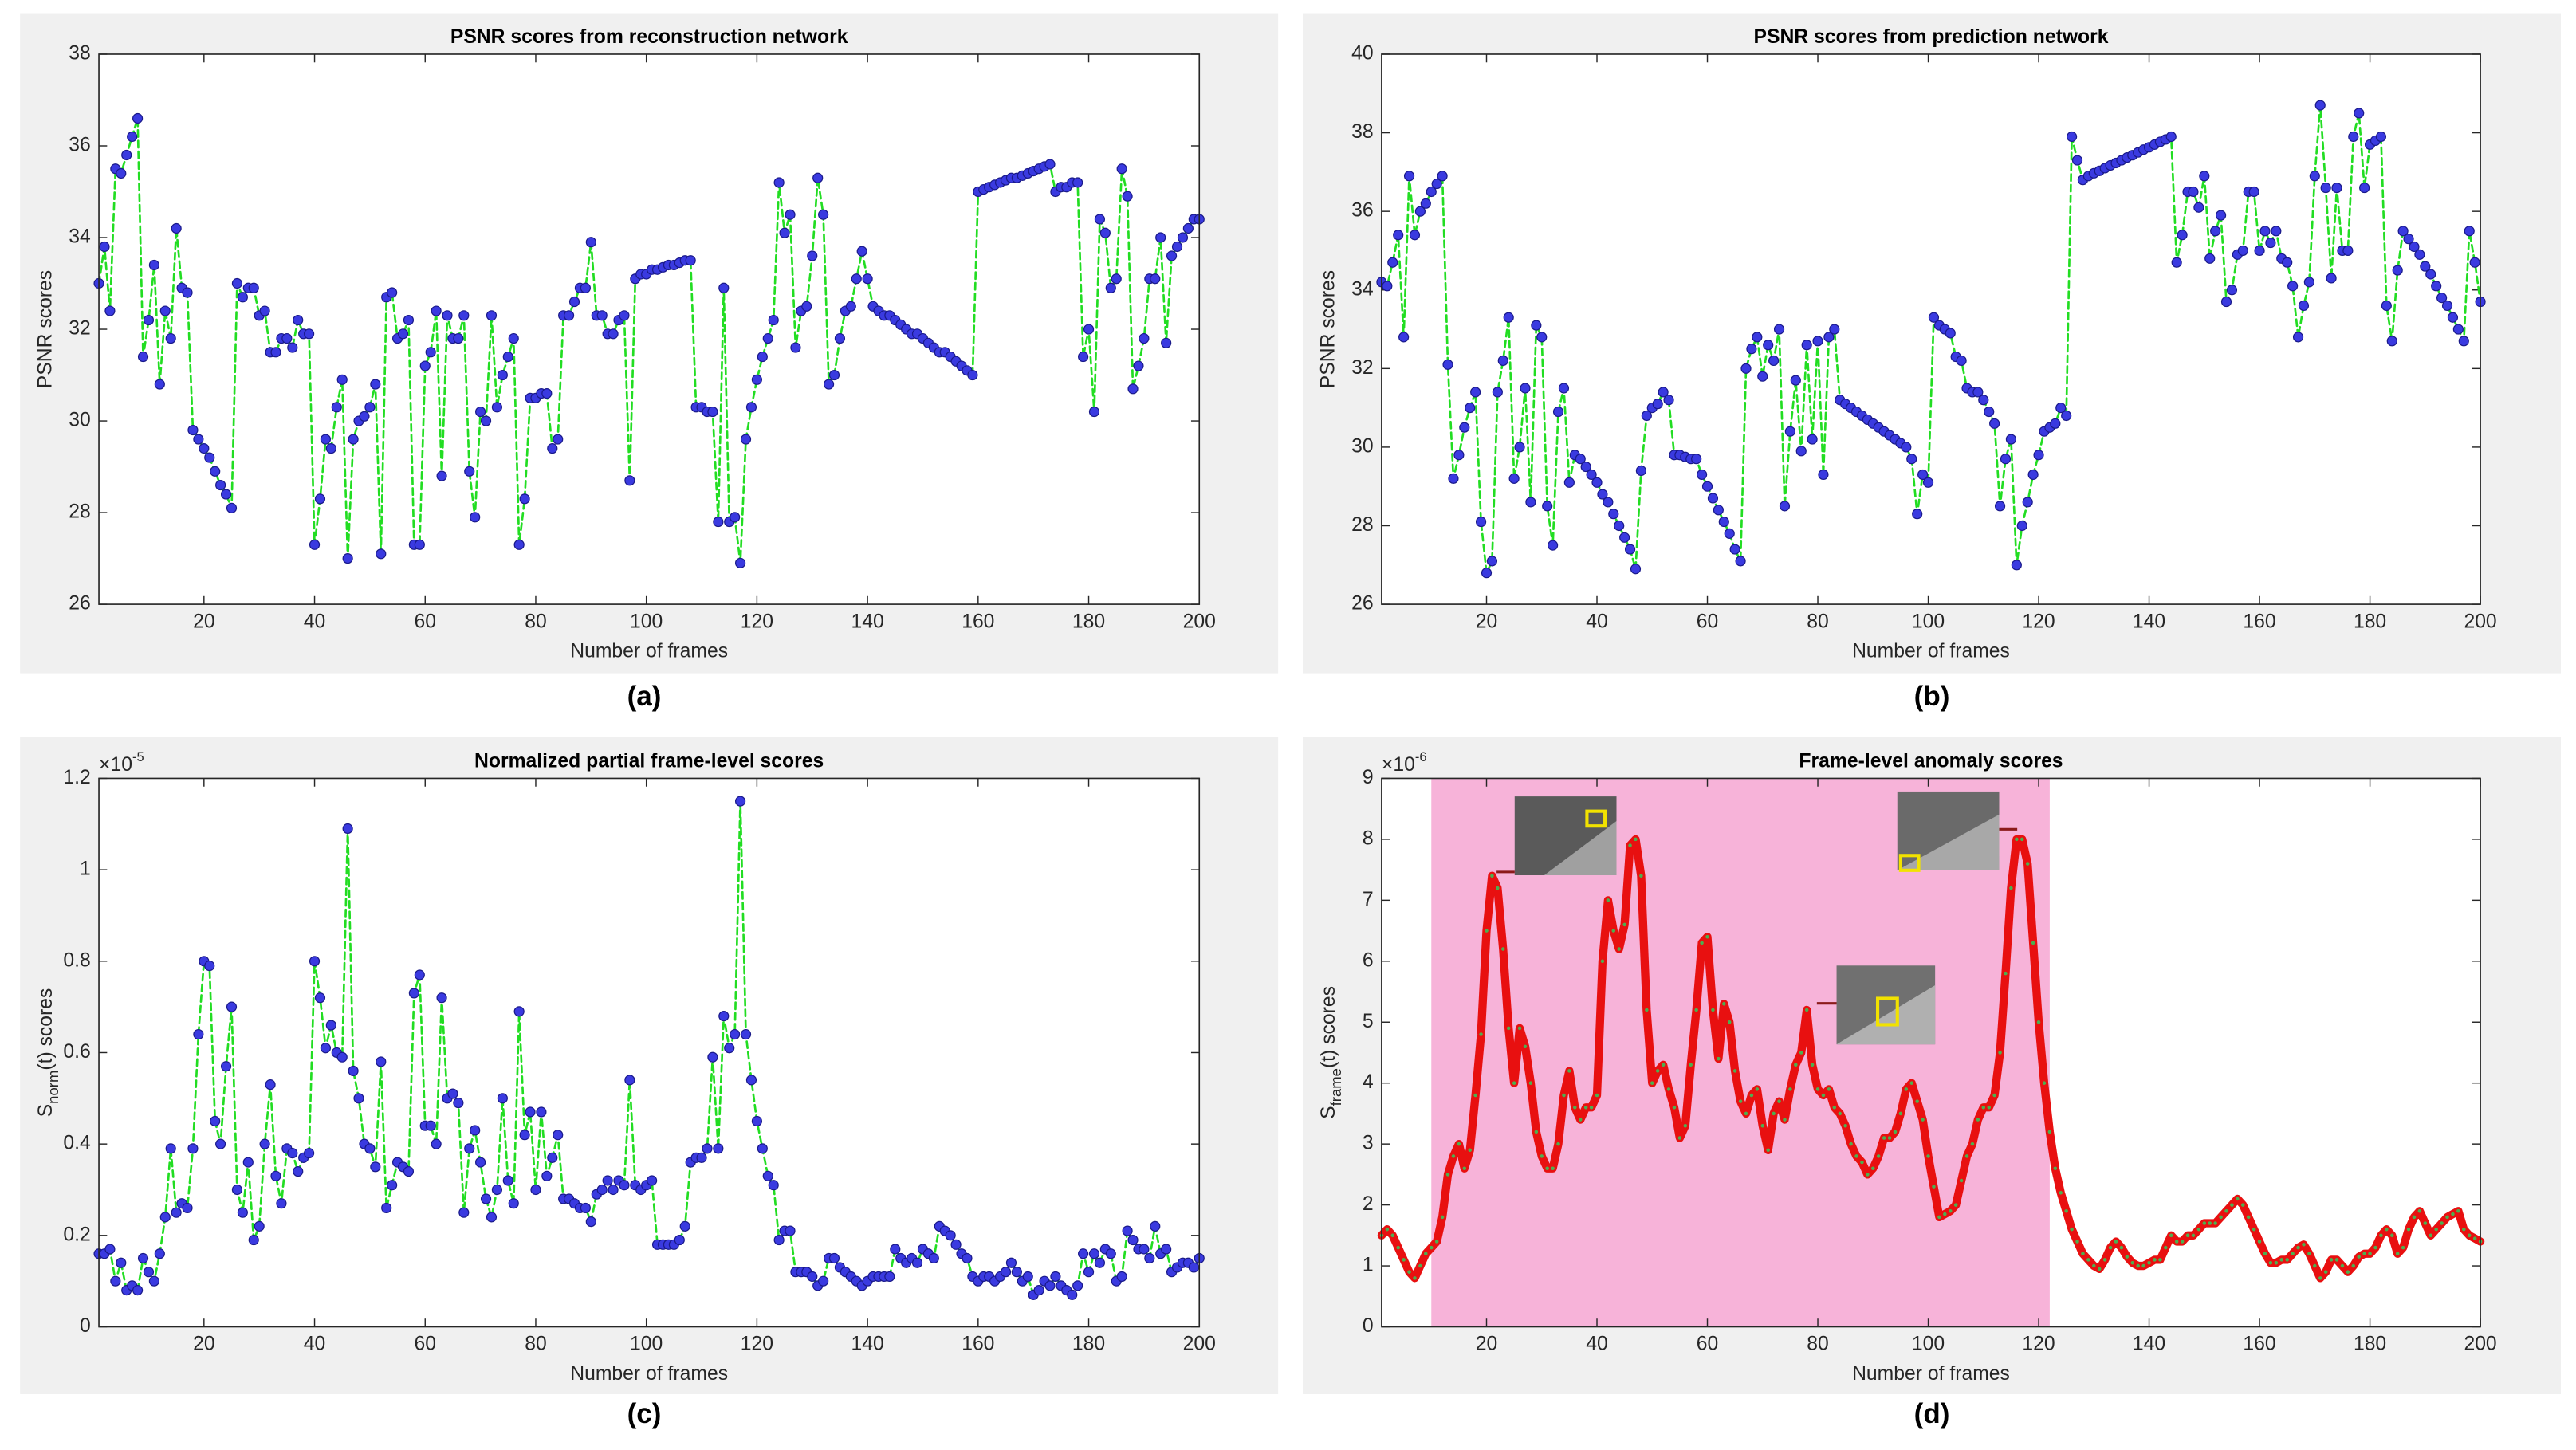  What do you see at coordinates (1368, 1204) in the screenshot?
I see `y-tick-label: 2` at bounding box center [1368, 1204].